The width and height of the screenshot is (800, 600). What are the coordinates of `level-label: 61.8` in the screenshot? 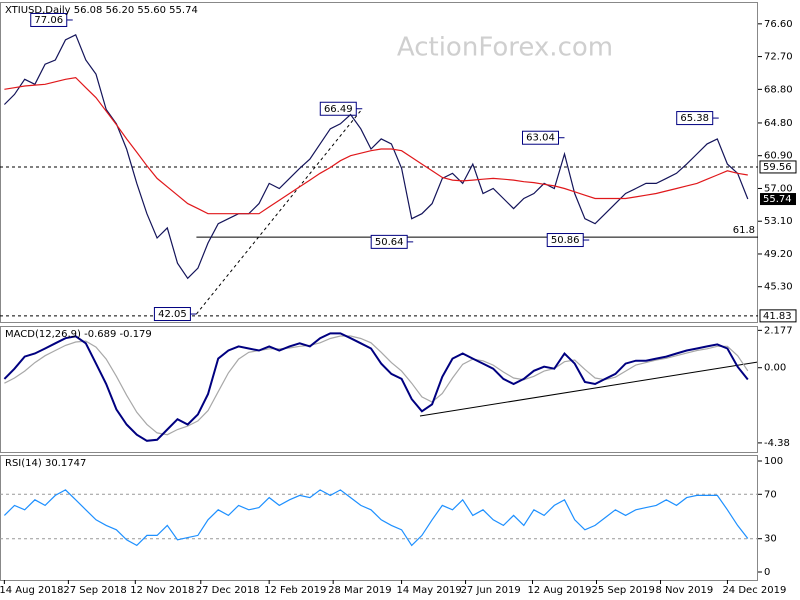 It's located at (744, 230).